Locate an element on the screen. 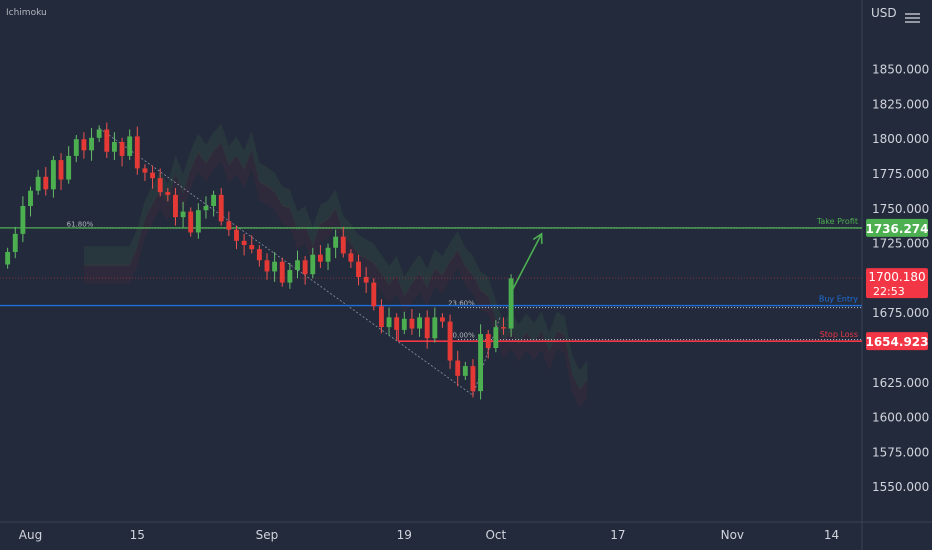  settings-menu-icon is located at coordinates (912, 18).